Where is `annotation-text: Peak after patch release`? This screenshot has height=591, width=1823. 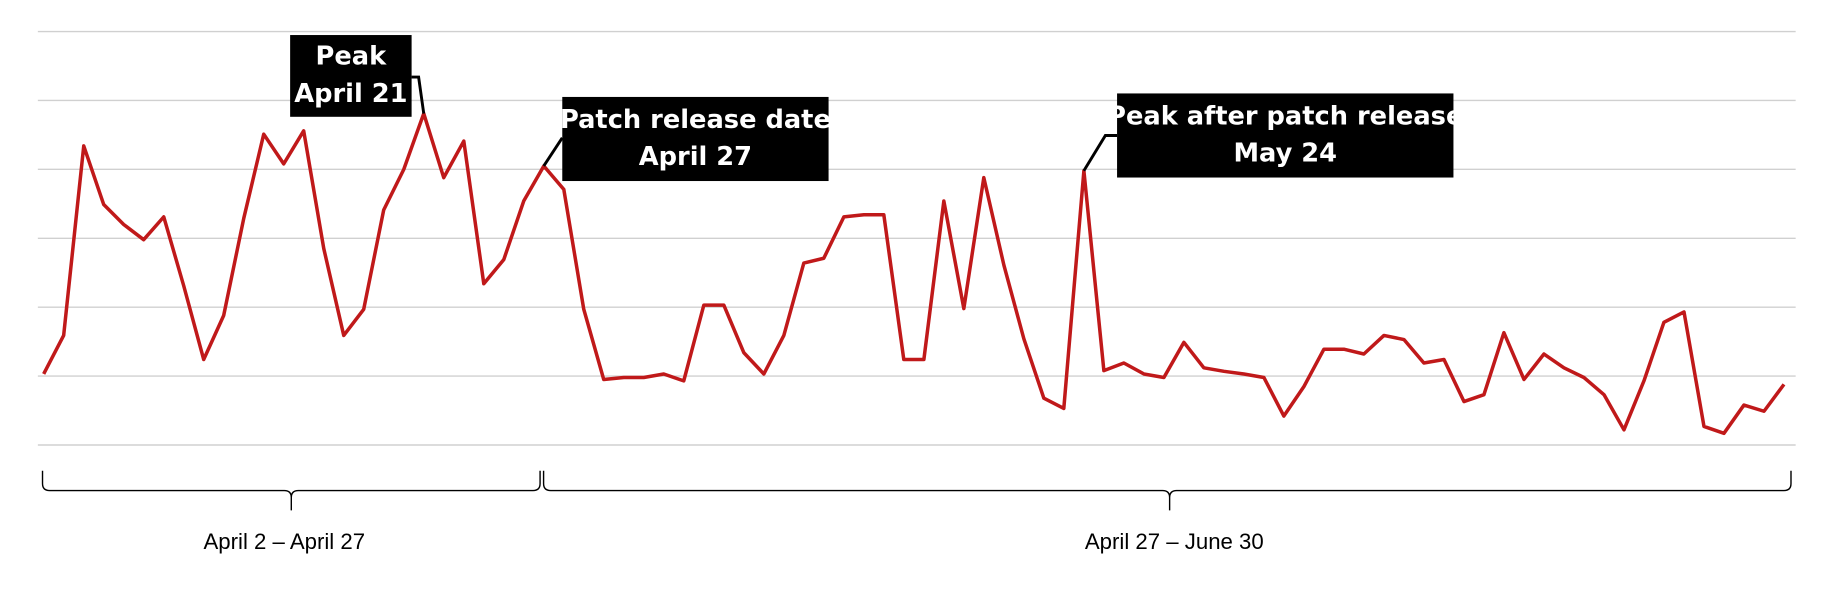 annotation-text: Peak after patch release is located at coordinates (1285, 116).